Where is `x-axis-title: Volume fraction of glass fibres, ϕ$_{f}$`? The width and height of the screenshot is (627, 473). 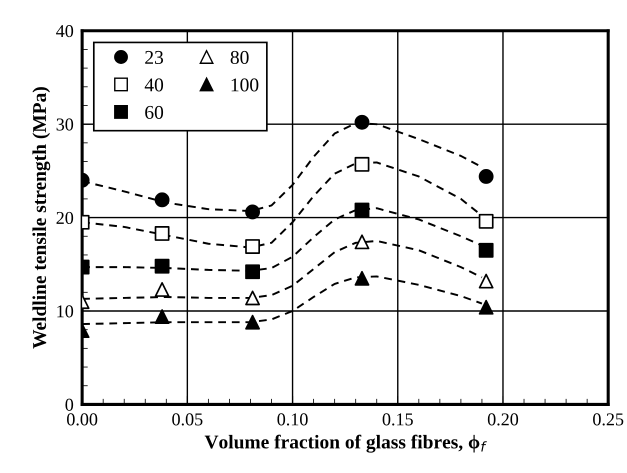 x-axis-title: Volume fraction of glass fibres, ϕ$_{f}$ is located at coordinates (345, 443).